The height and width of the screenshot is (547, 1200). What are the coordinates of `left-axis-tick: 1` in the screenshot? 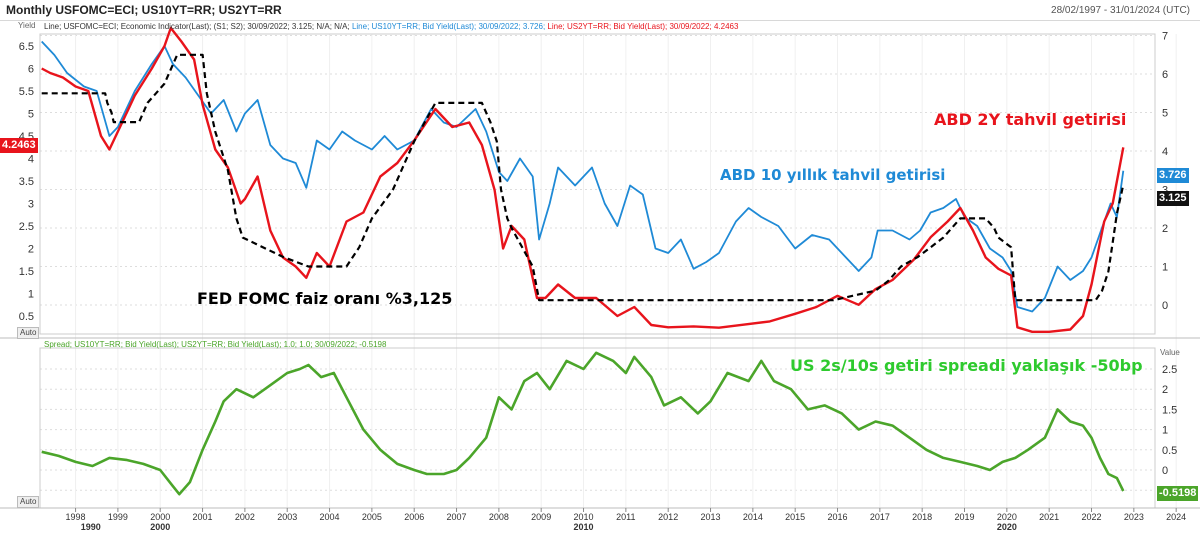 It's located at (31, 295).